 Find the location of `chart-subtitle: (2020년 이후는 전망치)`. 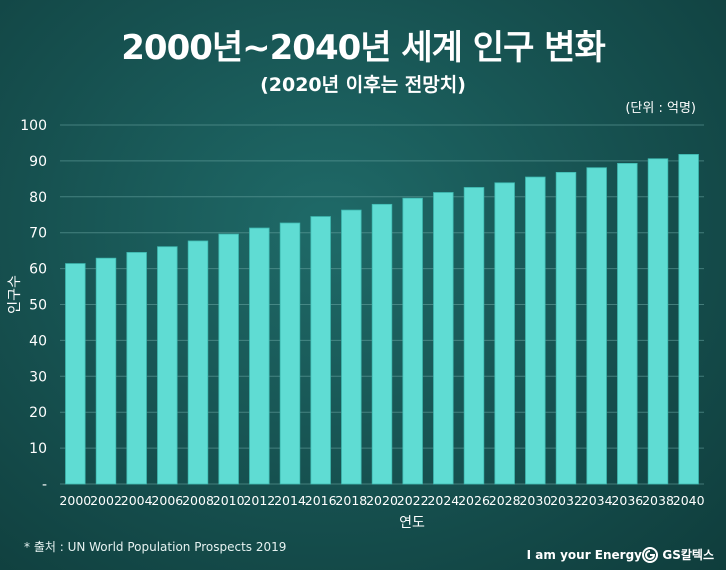

chart-subtitle: (2020년 이후는 전망치) is located at coordinates (363, 85).